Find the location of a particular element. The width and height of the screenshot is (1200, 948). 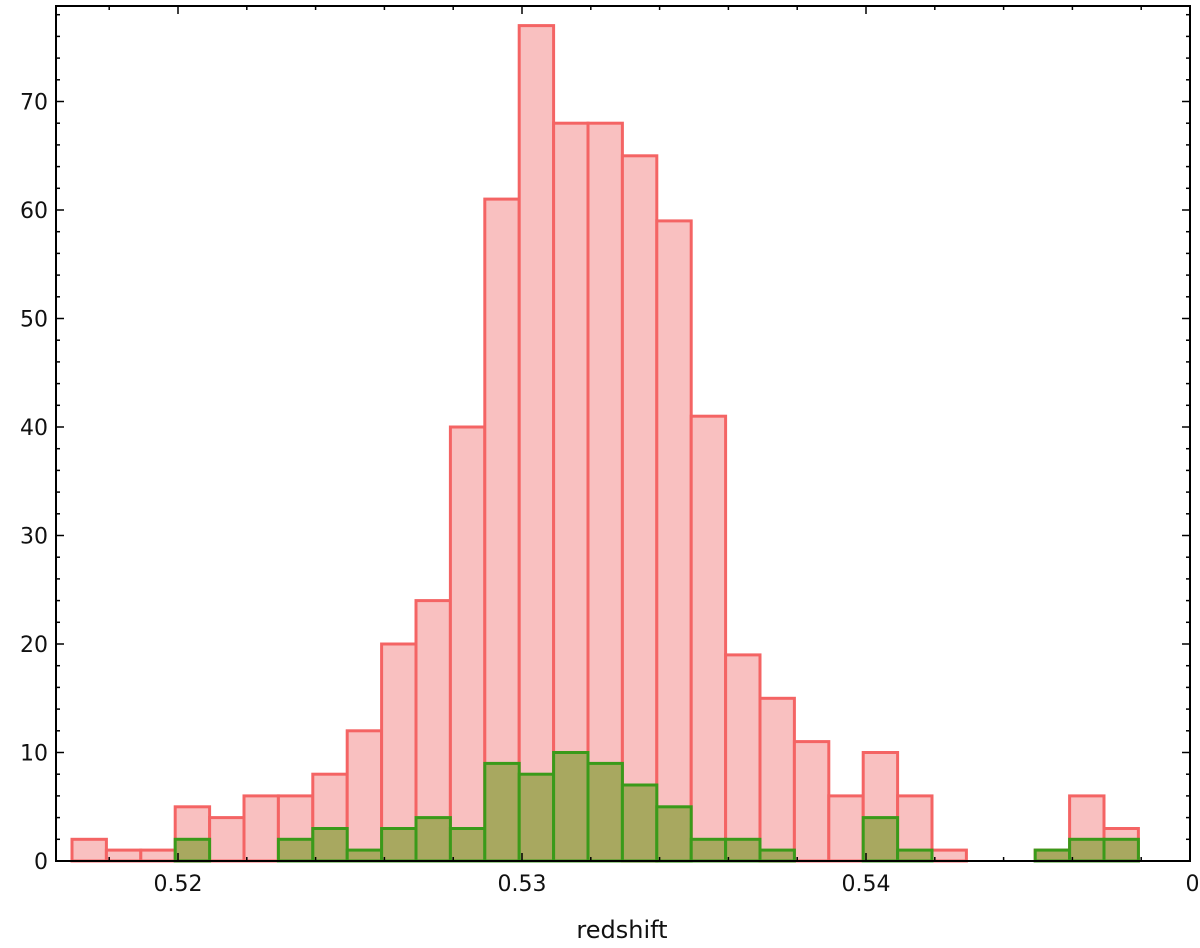

y-tick-label: 40 is located at coordinates (34, 428).